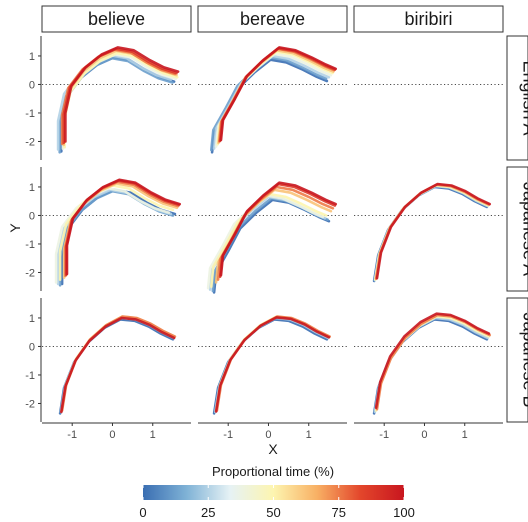 Image resolution: width=528 pixels, height=522 pixels. I want to click on row-strip-label: English A, so click(524, 97).